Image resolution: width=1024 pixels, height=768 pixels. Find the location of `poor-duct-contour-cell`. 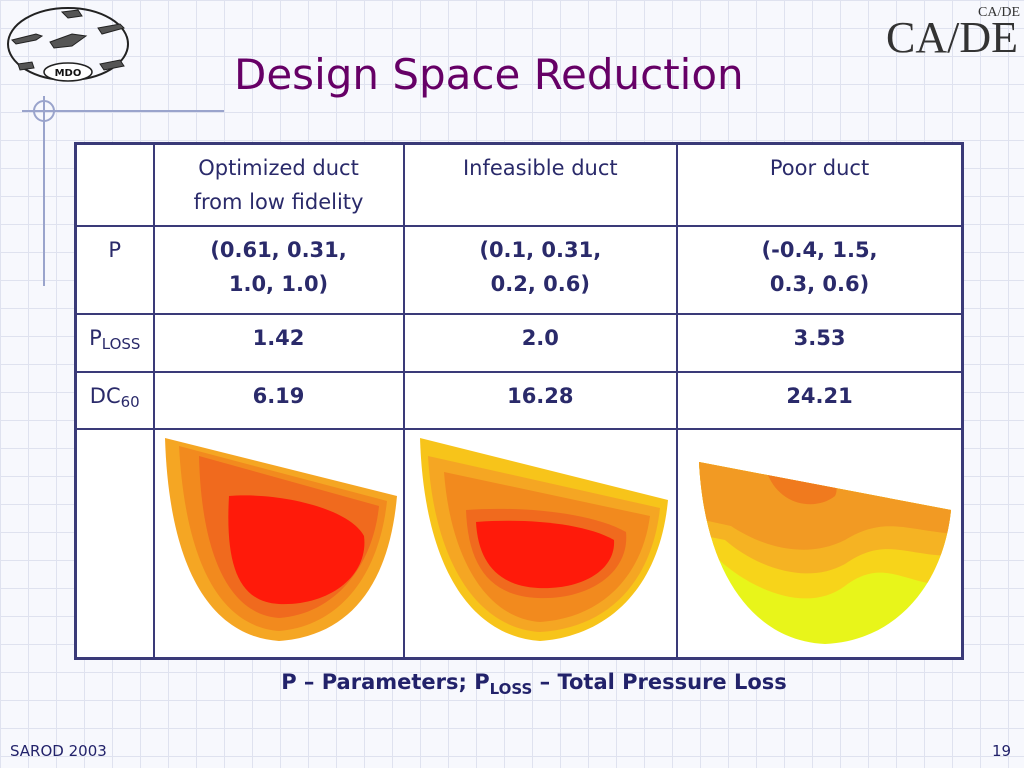

poor-duct-contour-cell is located at coordinates (820, 543).